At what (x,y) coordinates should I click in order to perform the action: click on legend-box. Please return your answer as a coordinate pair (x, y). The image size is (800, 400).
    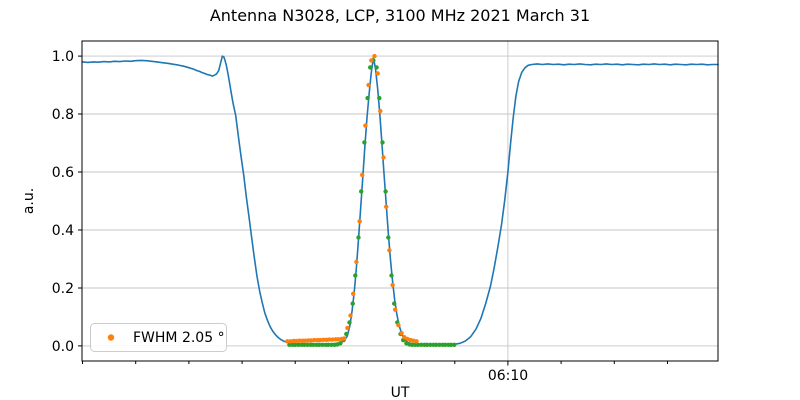
    Looking at the image, I should click on (158, 337).